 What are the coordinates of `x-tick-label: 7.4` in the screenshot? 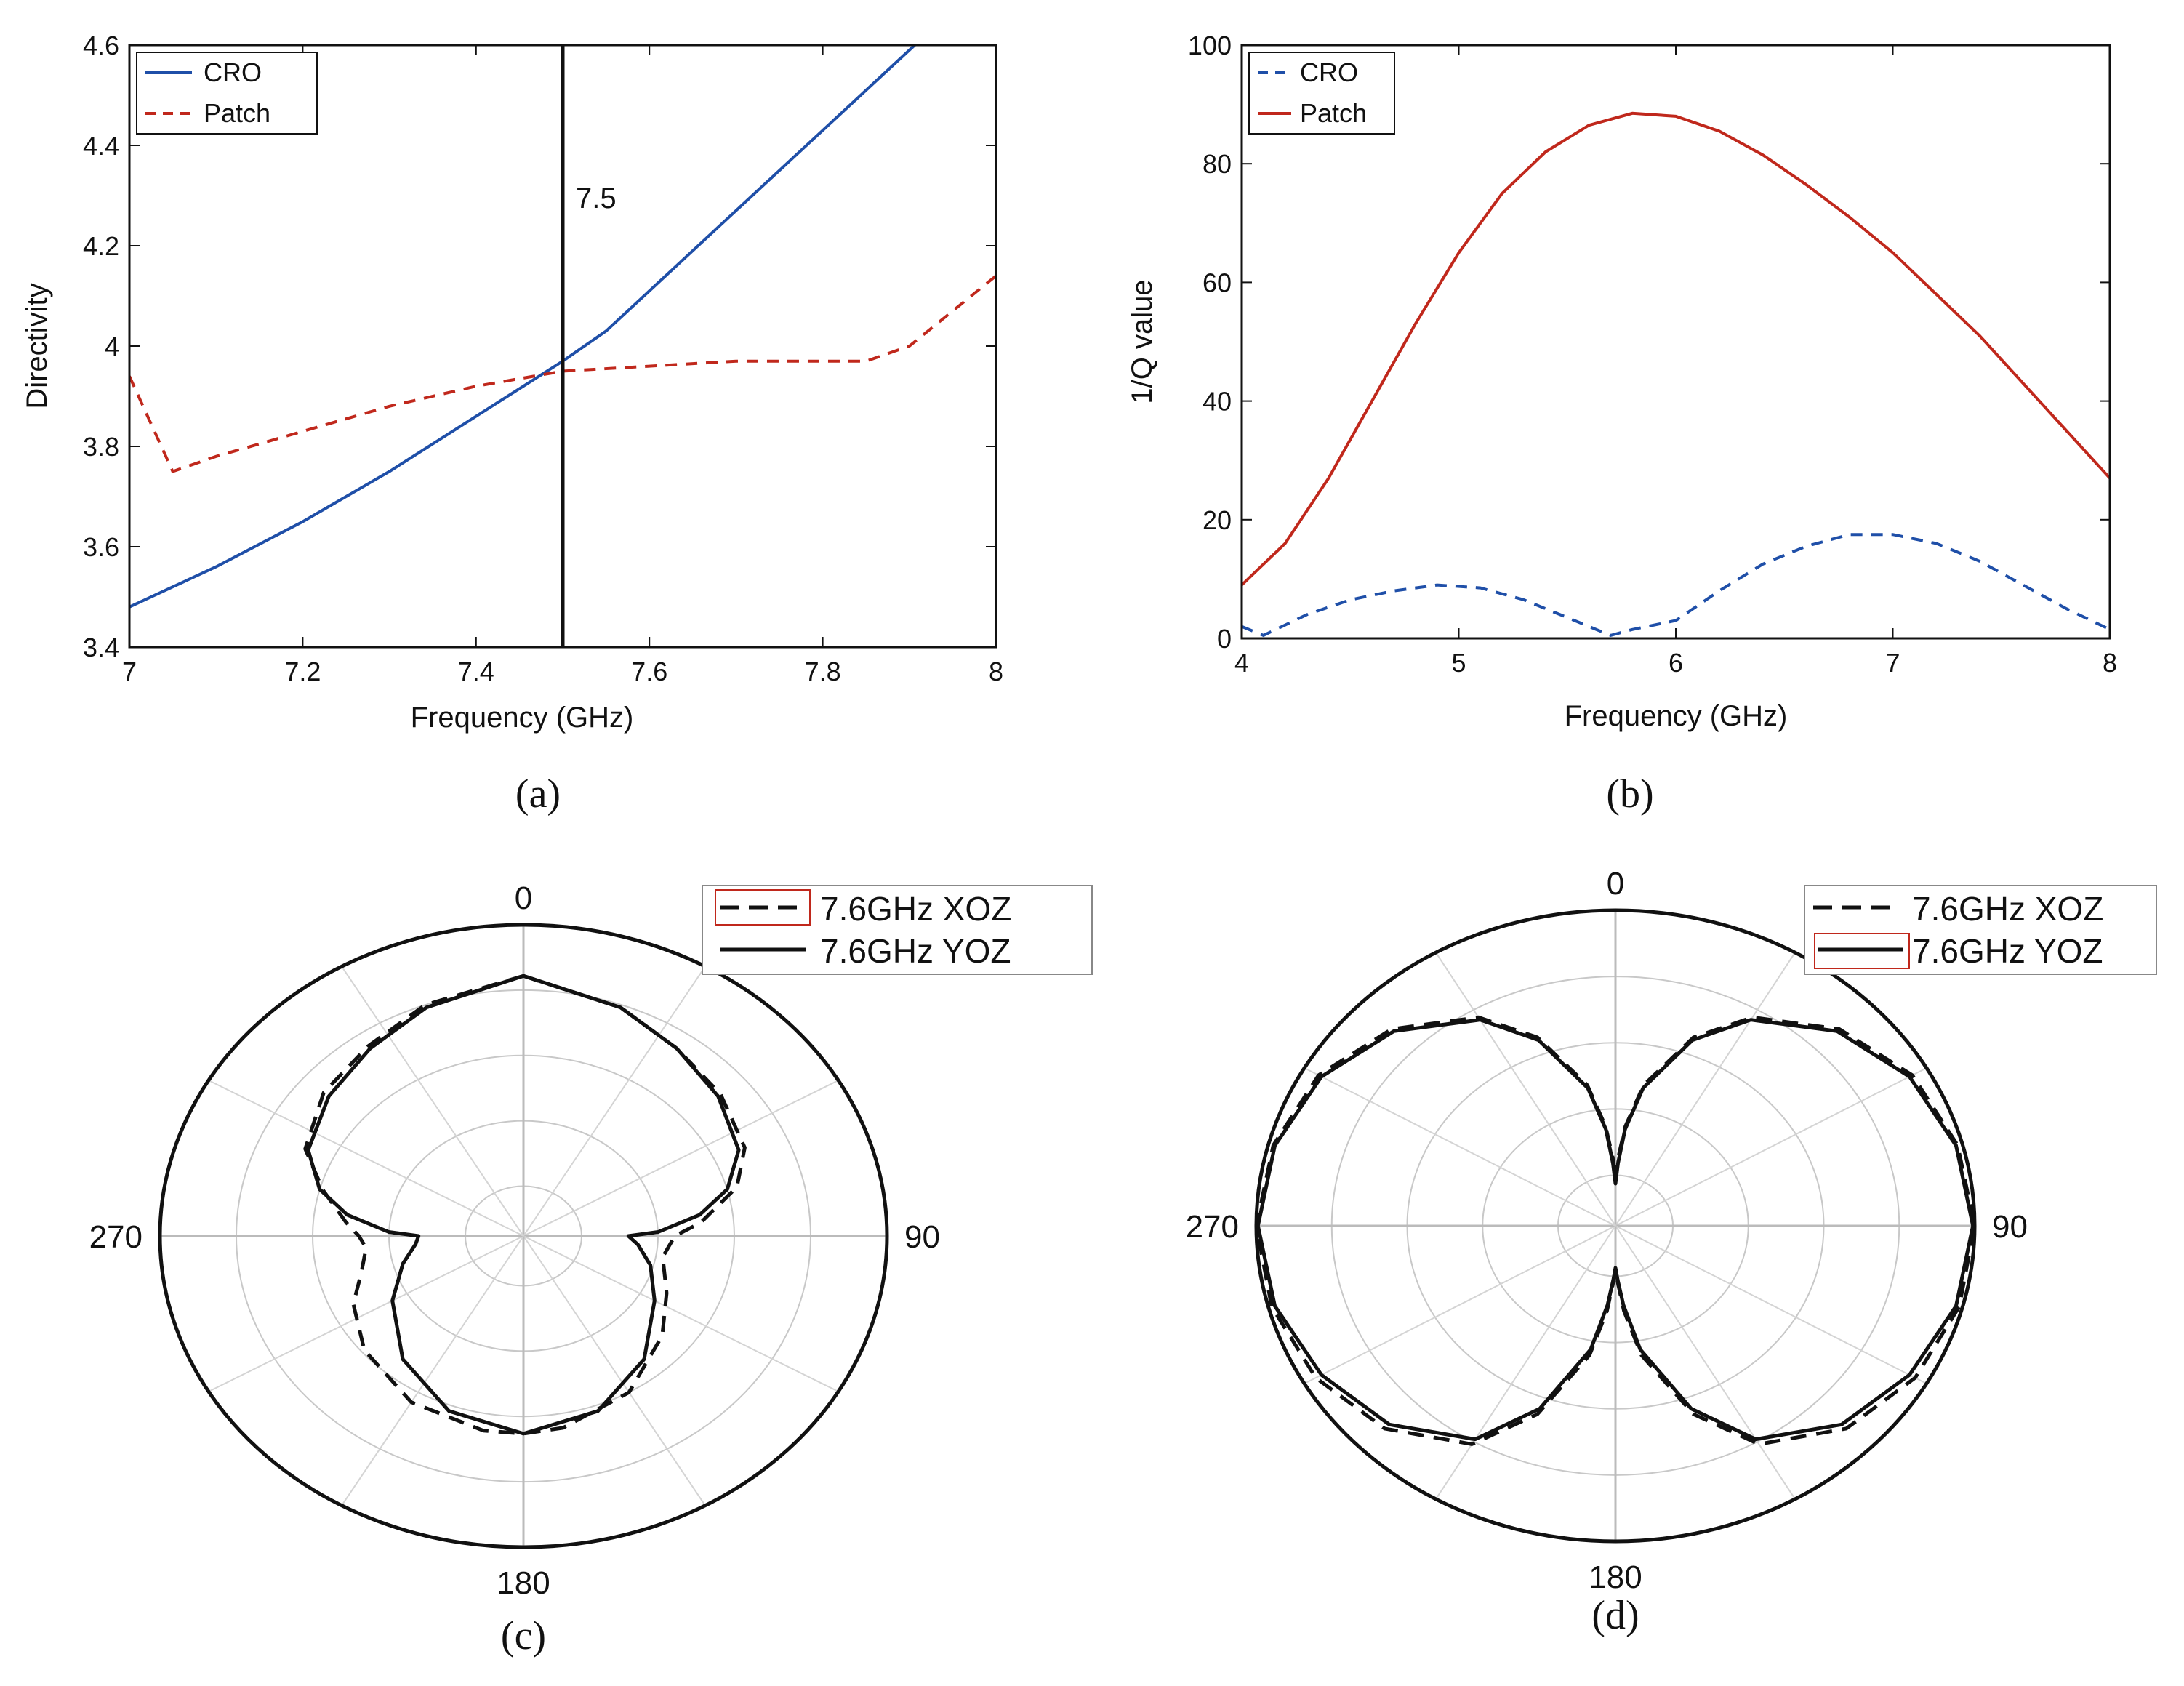 It's located at (476, 672).